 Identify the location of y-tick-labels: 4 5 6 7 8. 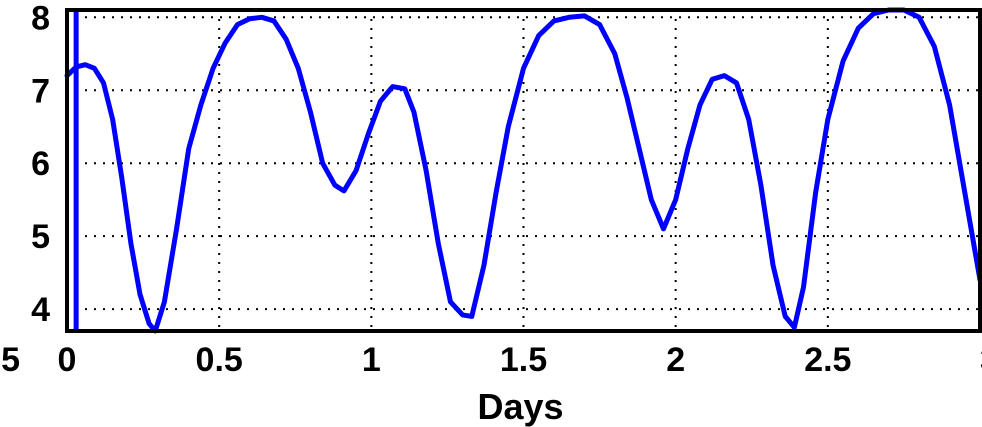
(40, 164).